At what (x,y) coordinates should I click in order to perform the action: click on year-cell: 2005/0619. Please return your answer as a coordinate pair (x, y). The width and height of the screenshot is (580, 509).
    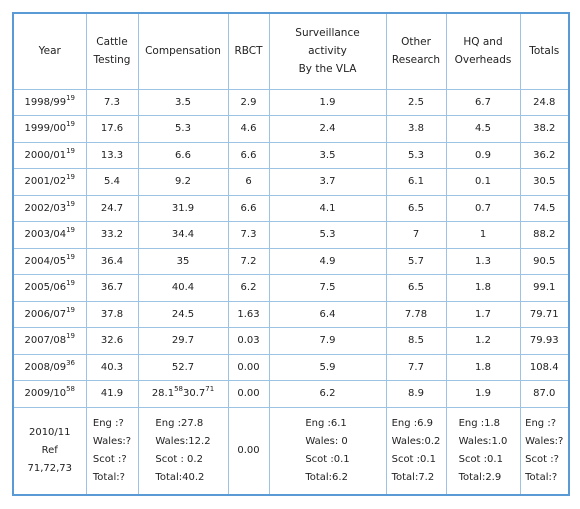
    Looking at the image, I should click on (49, 288).